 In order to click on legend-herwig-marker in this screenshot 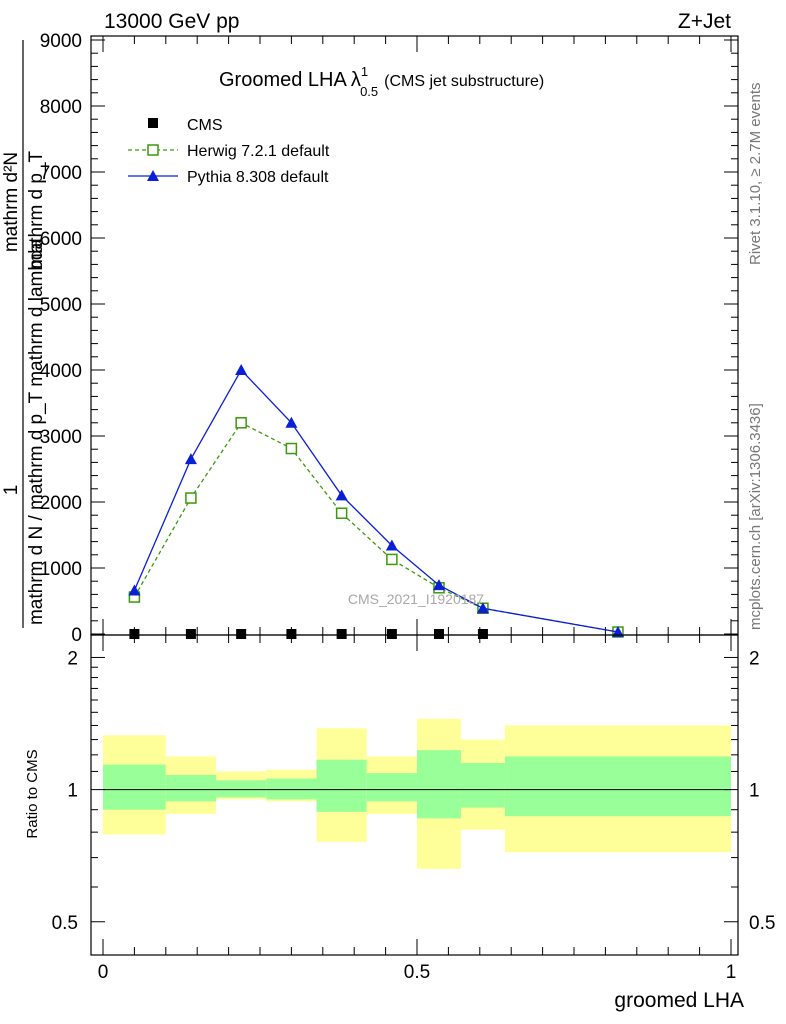, I will do `click(153, 150)`.